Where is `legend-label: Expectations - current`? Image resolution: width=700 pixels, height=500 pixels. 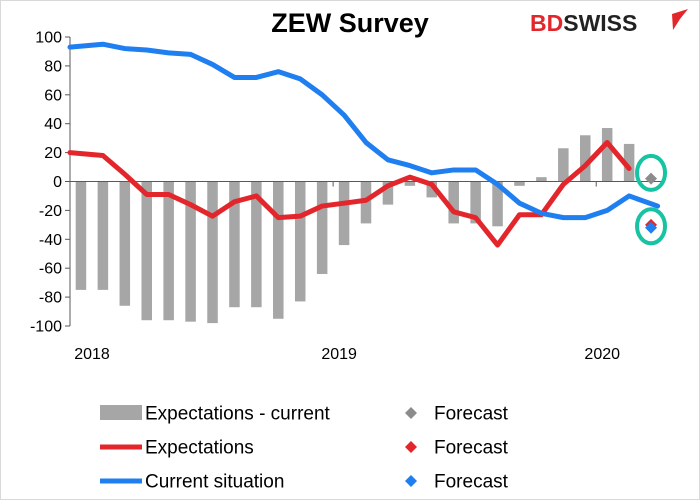
legend-label: Expectations - current is located at coordinates (238, 414).